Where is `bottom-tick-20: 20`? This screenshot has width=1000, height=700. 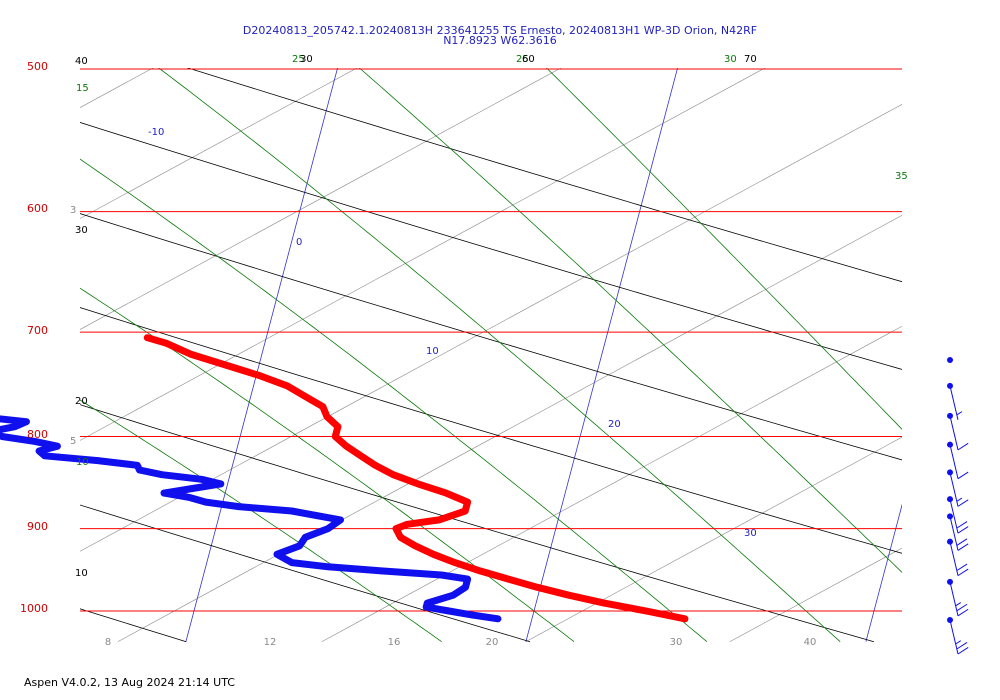 bottom-tick-20: 20 is located at coordinates (492, 642).